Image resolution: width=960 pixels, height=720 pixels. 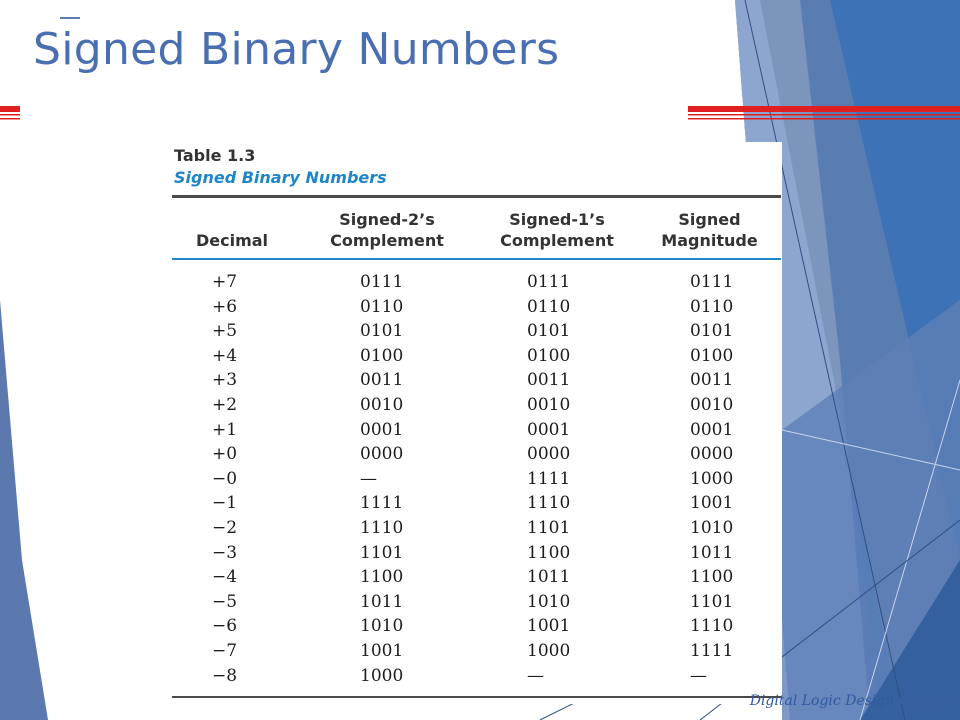 What do you see at coordinates (225, 601) in the screenshot?
I see `cell-decimal: −5` at bounding box center [225, 601].